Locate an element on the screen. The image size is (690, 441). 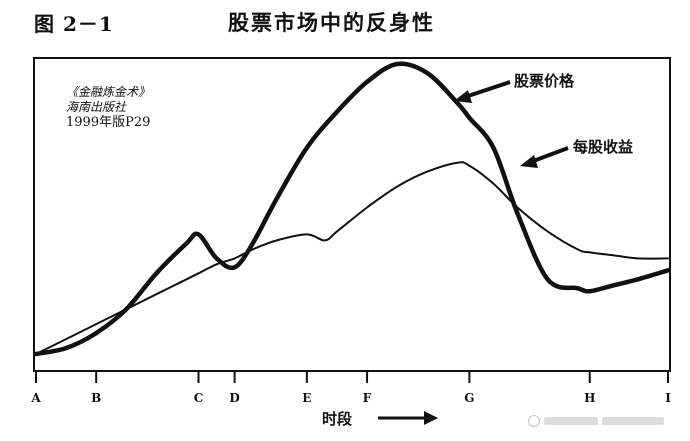
watermark-icon is located at coordinates (534, 421).